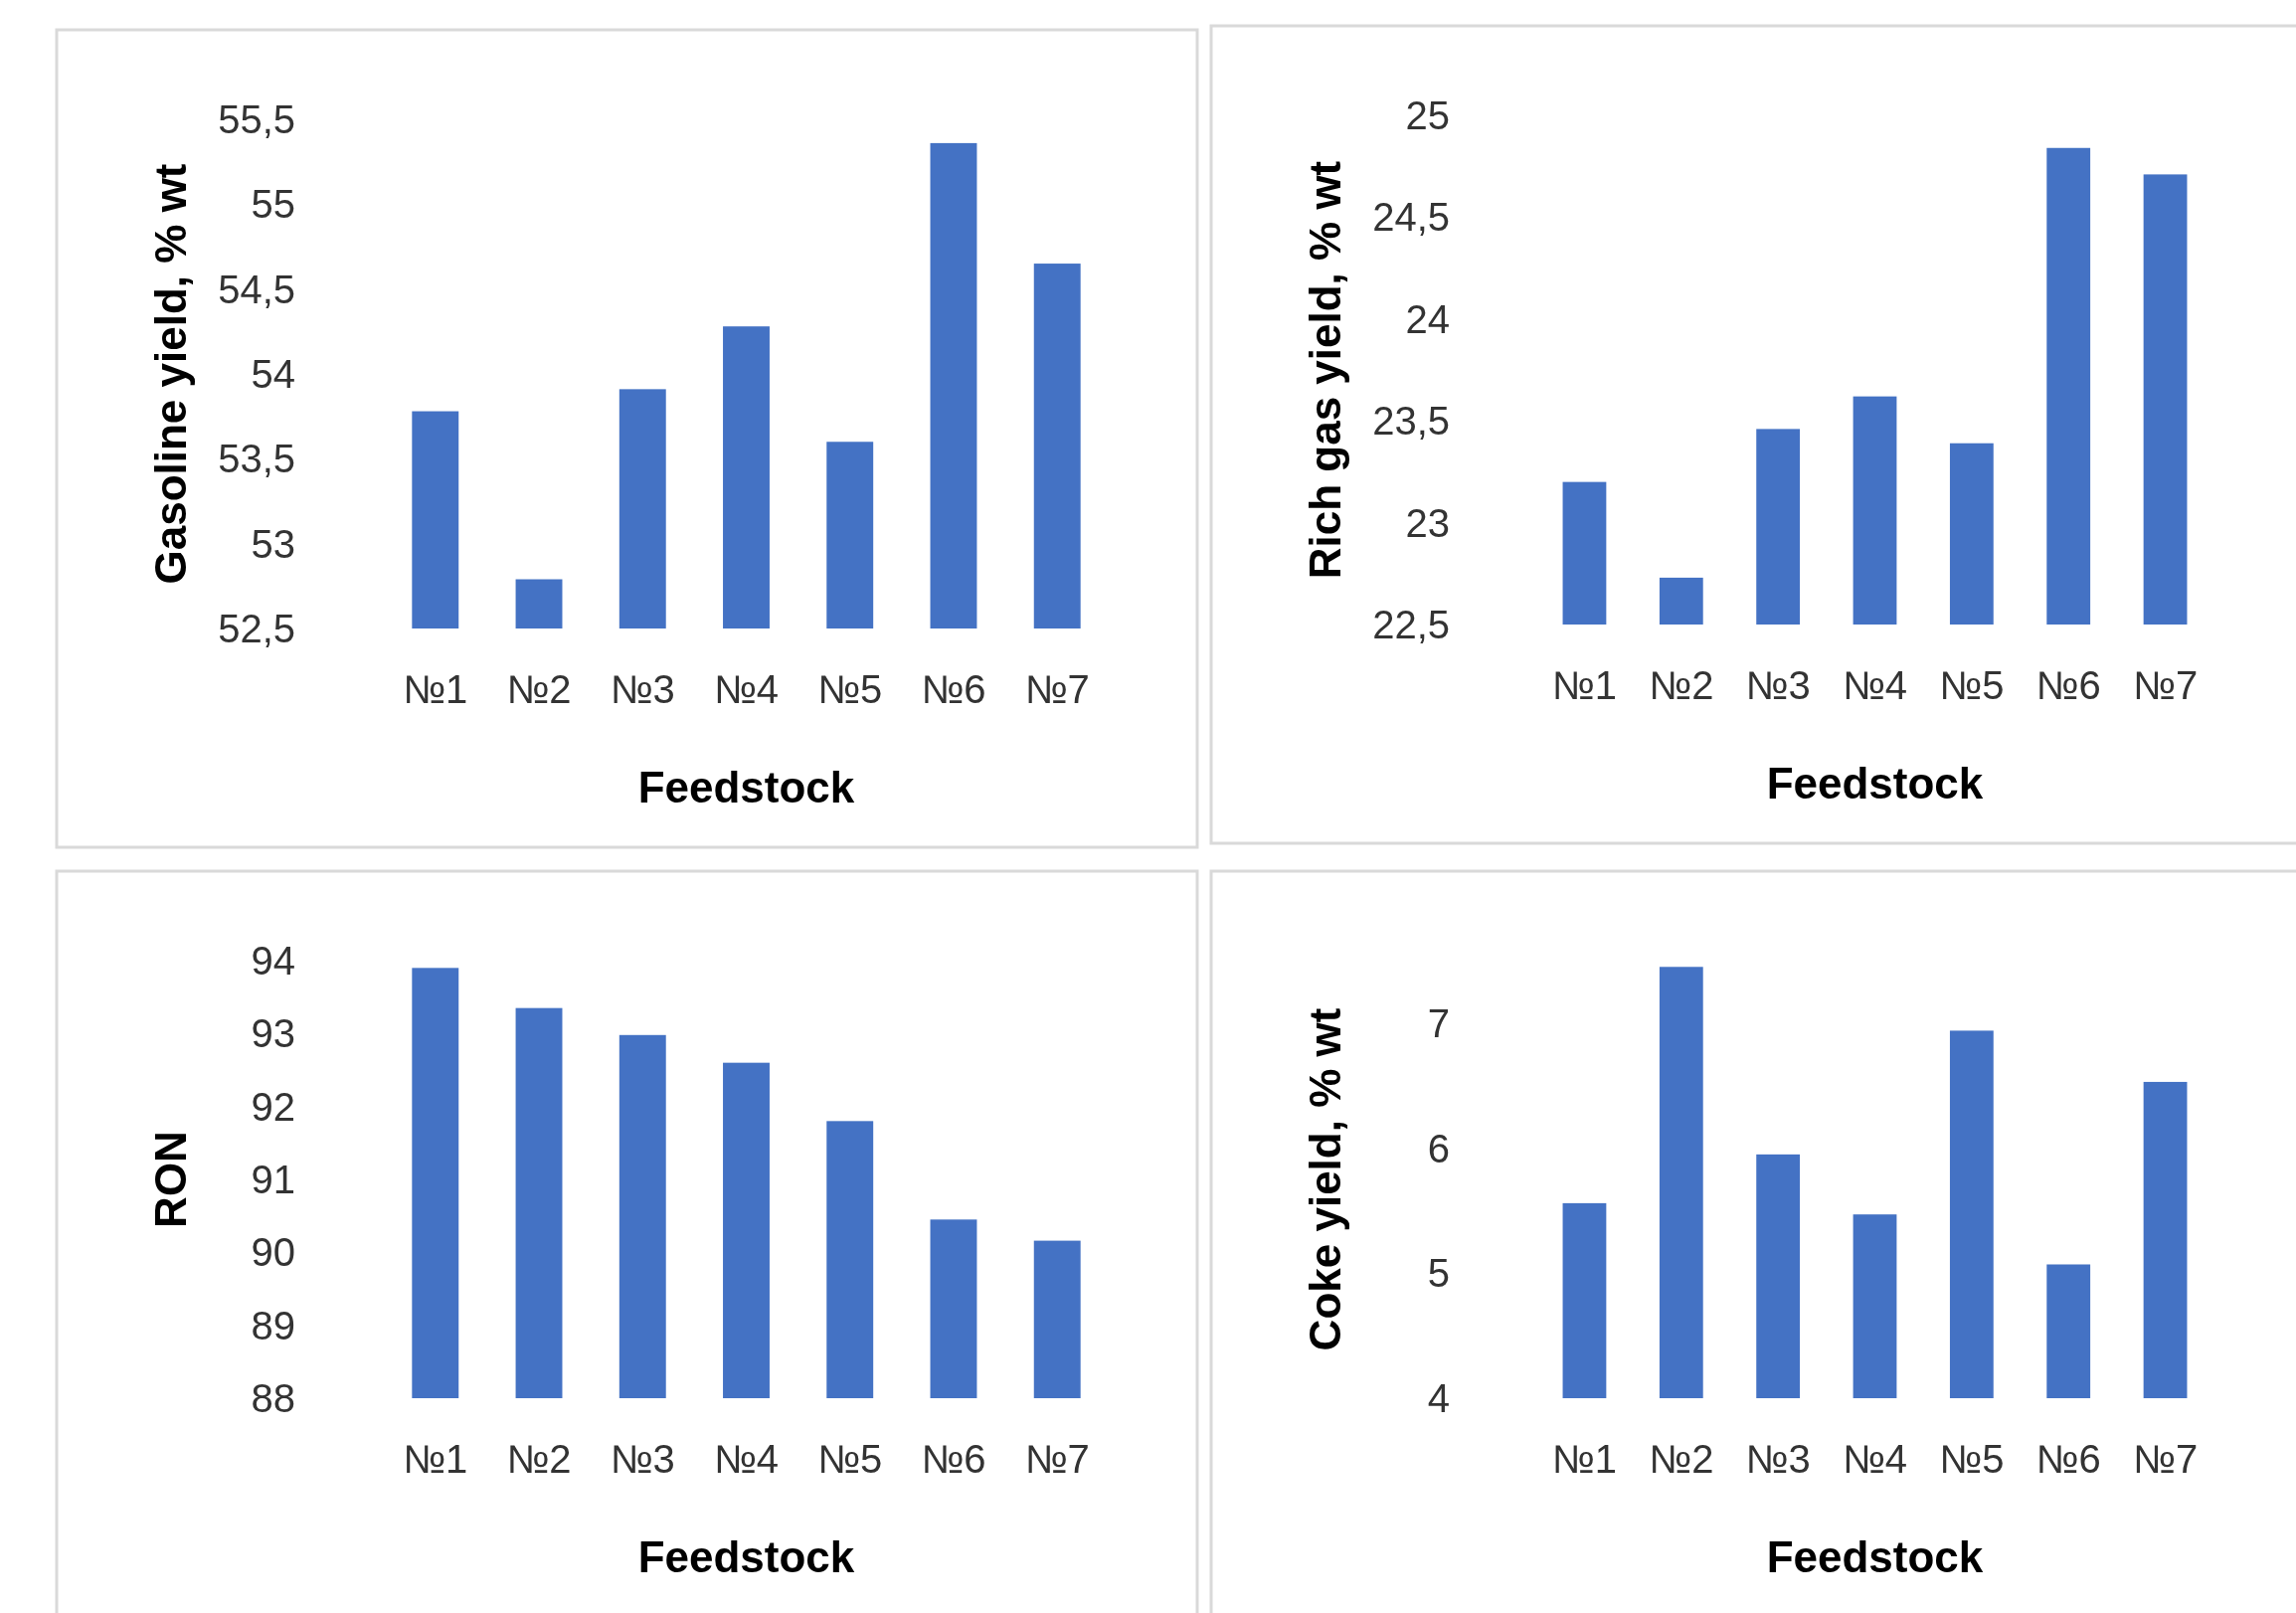  Describe the element at coordinates (256, 119) in the screenshot. I see `y-tick-label: 55,5` at that location.